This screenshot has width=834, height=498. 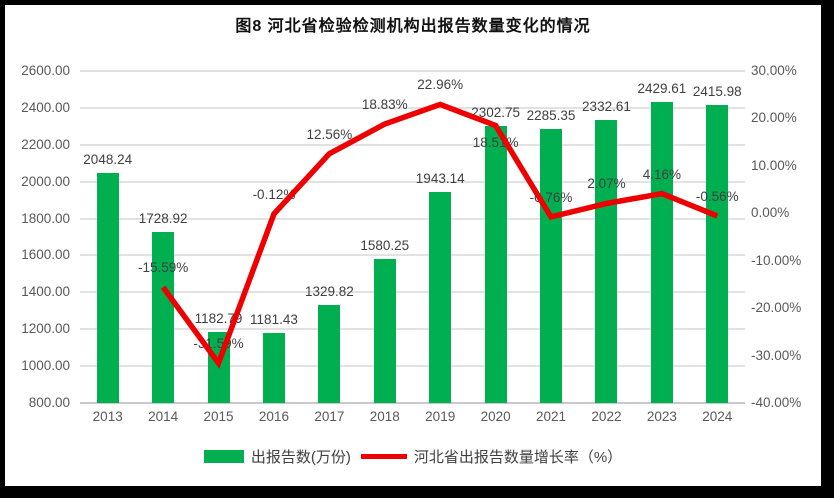 What do you see at coordinates (45, 366) in the screenshot?
I see `y-axis-left-tick: 1000.00` at bounding box center [45, 366].